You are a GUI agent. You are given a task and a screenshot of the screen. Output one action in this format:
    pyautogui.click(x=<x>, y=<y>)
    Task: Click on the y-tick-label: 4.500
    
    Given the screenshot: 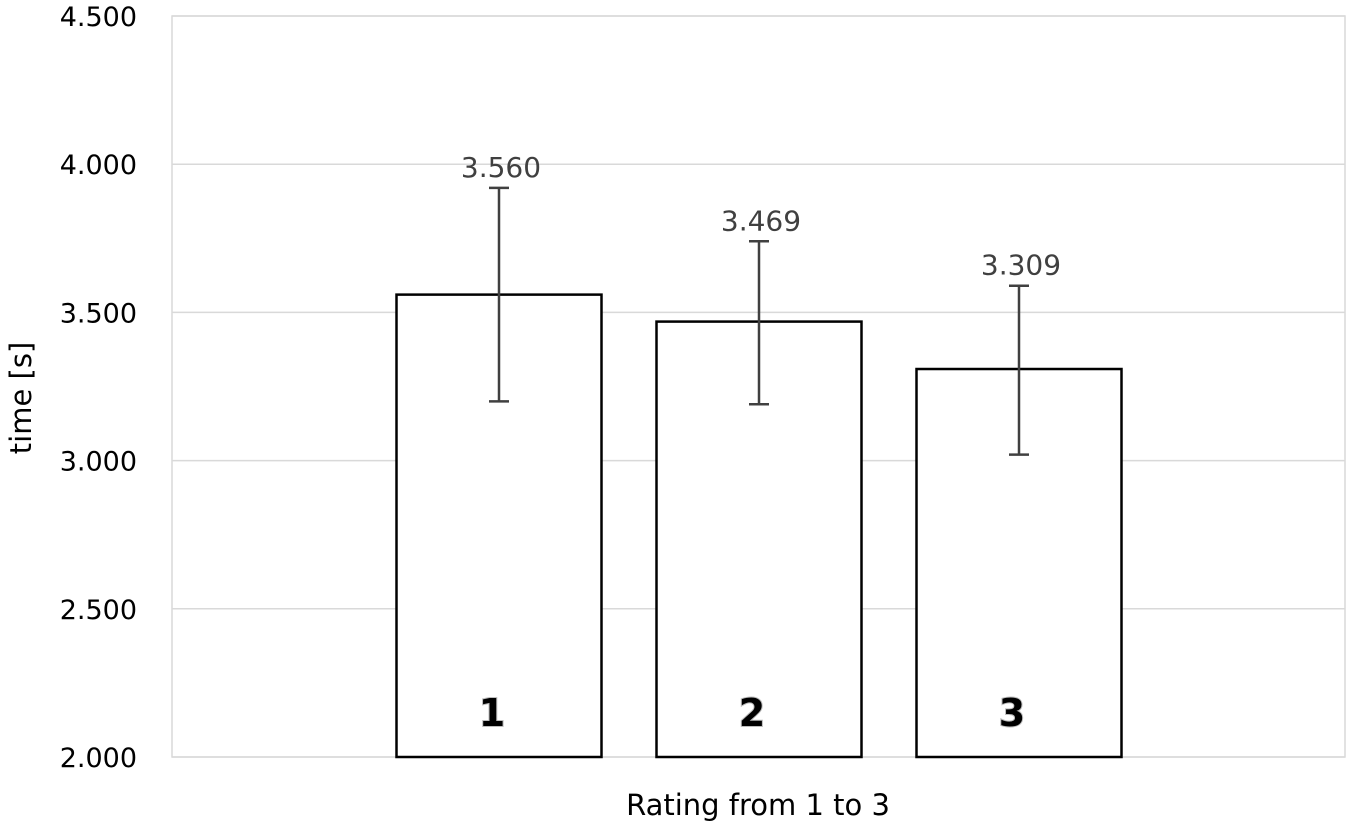 What is the action you would take?
    pyautogui.click(x=98, y=17)
    